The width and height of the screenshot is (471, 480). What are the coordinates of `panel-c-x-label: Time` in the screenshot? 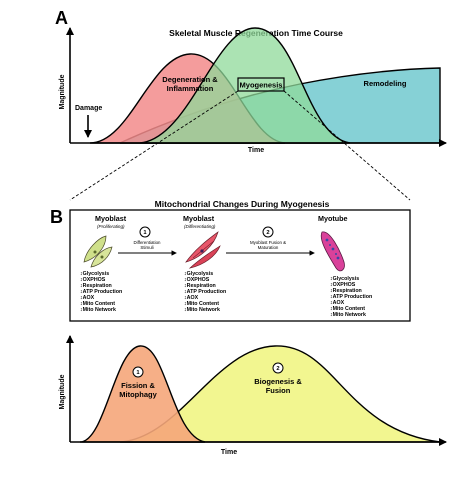 It's located at (229, 452).